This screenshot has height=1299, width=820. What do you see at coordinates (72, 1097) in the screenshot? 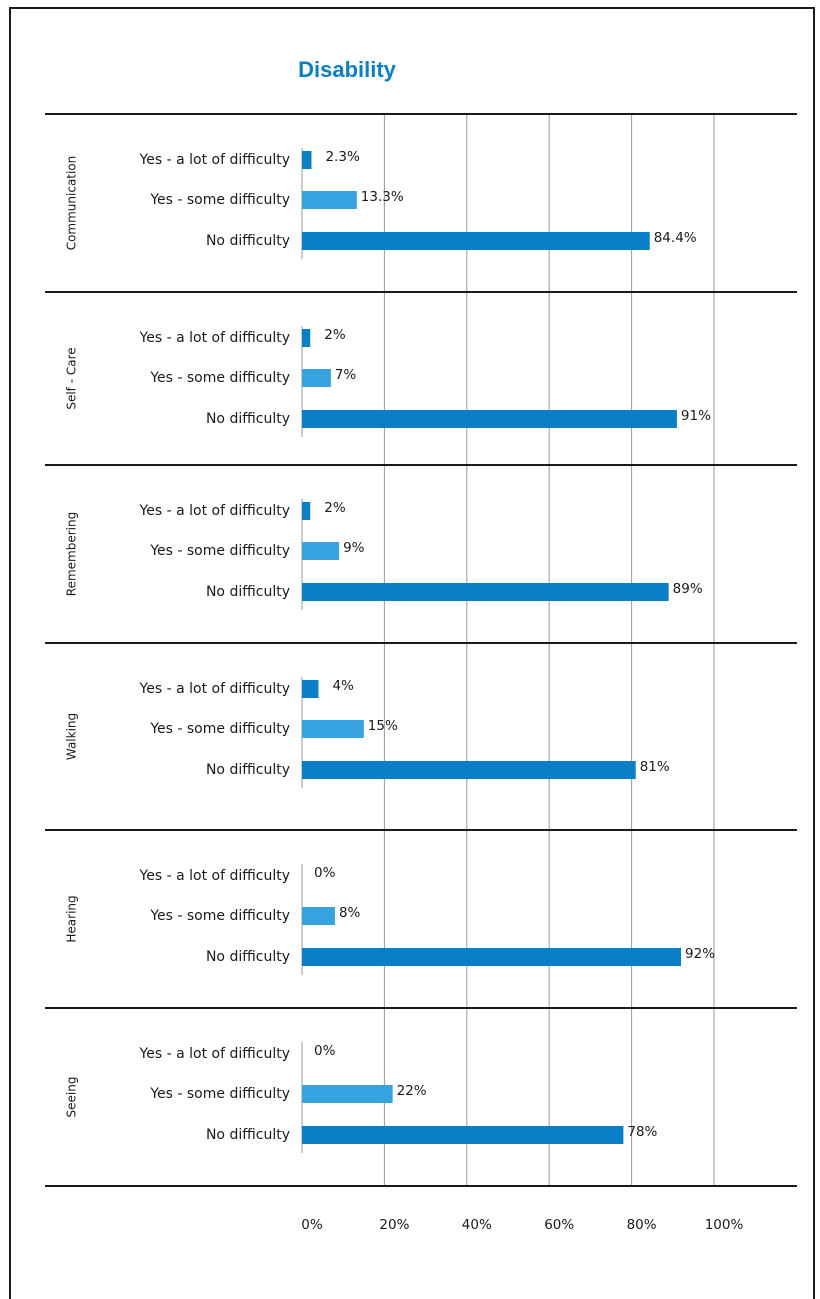
I see `group-label: Seeing` at bounding box center [72, 1097].